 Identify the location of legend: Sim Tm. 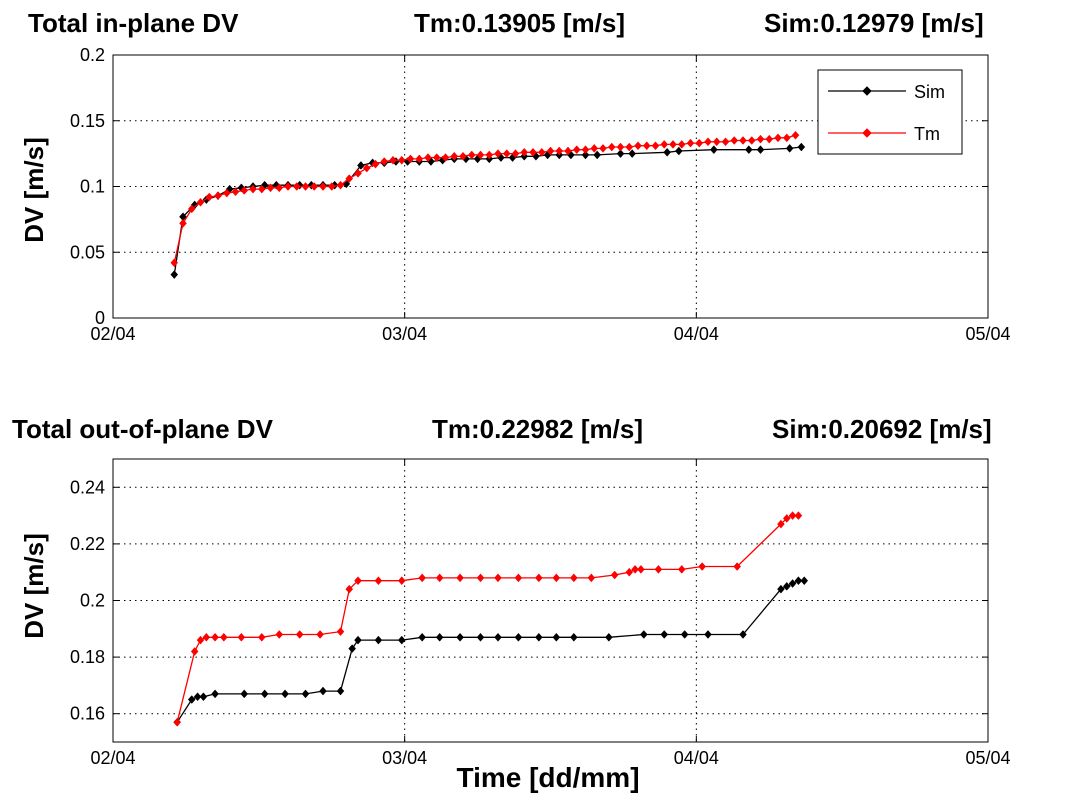
(890, 112).